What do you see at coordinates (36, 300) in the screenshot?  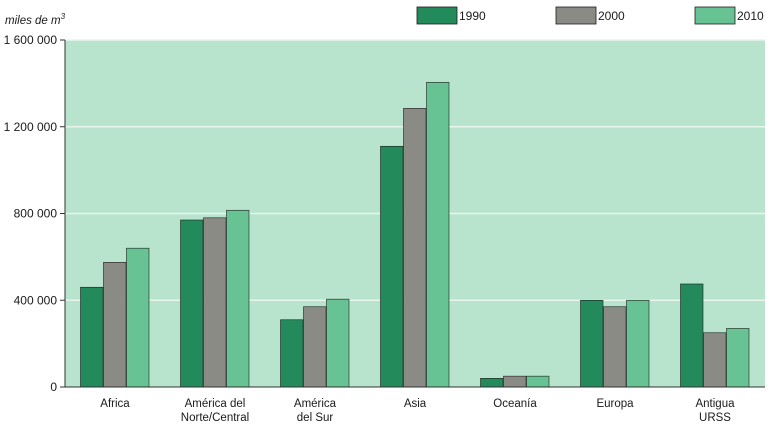 I see `y-tick-label: 400 000` at bounding box center [36, 300].